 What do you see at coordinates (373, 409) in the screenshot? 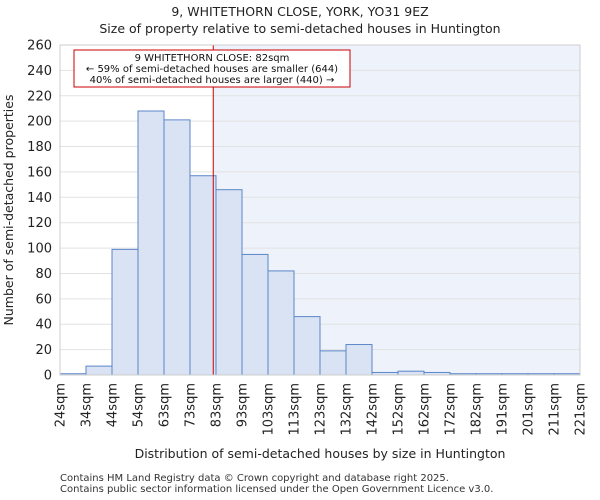
I see `x-tick-label: 142sqm` at bounding box center [373, 409].